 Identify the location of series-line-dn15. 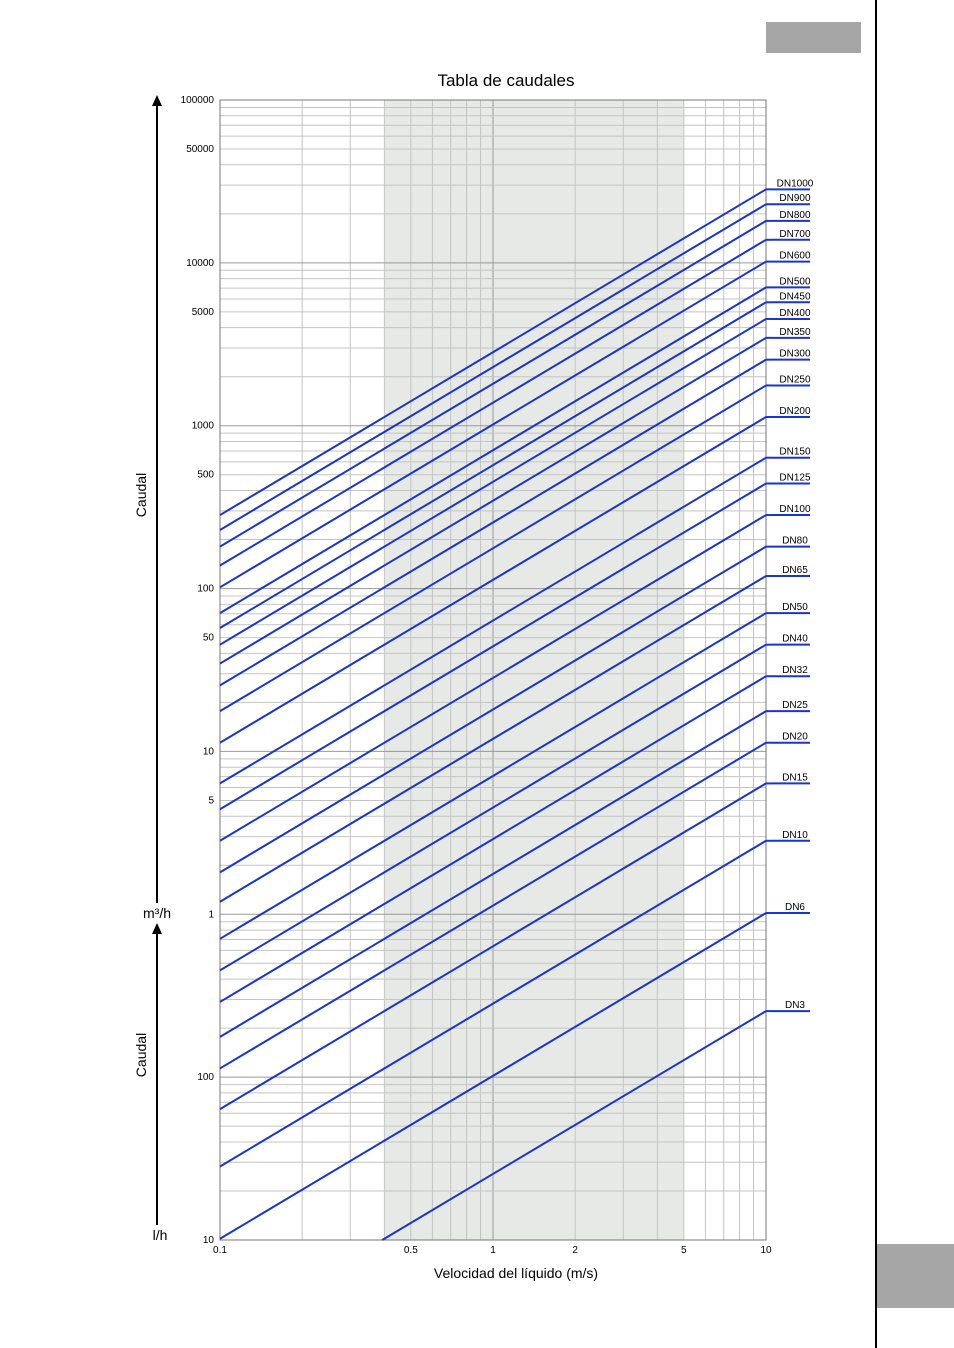
(493, 946).